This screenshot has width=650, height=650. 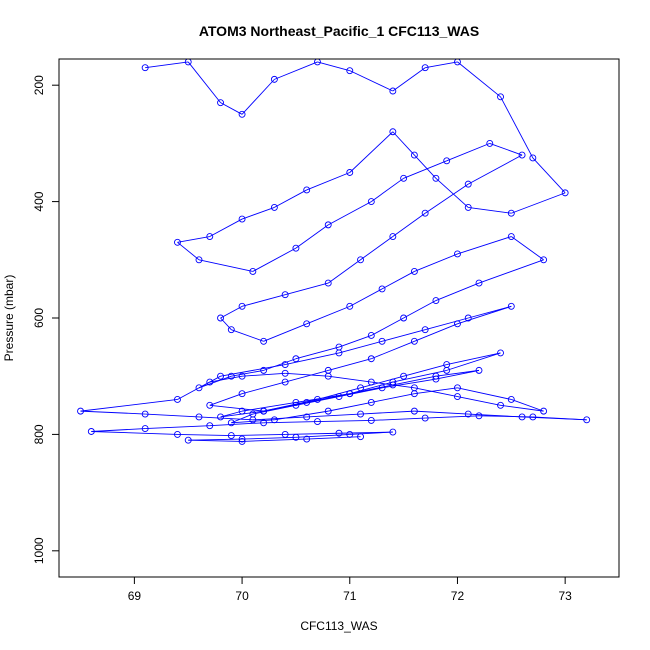 What do you see at coordinates (39, 201) in the screenshot?
I see `y-tick-label: 400` at bounding box center [39, 201].